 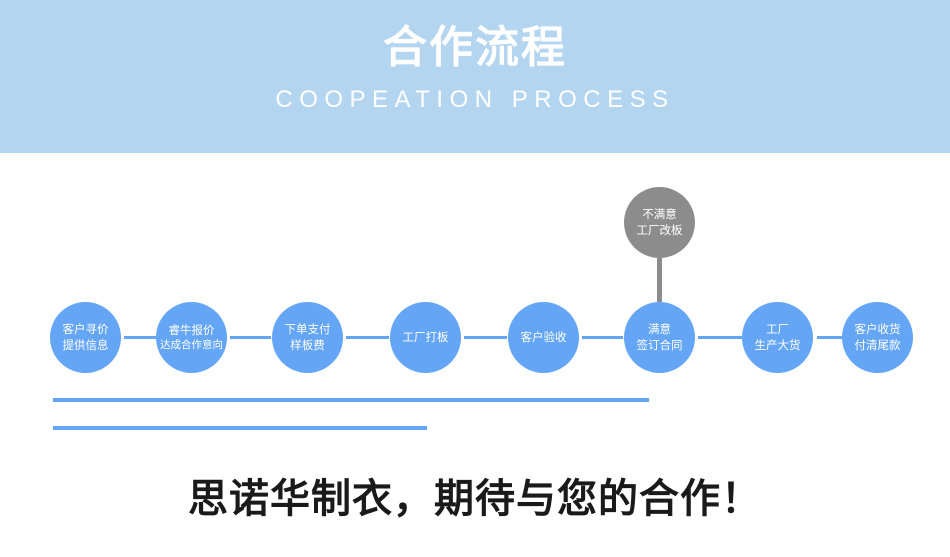 What do you see at coordinates (602, 337) in the screenshot?
I see `connector-step5-step6` at bounding box center [602, 337].